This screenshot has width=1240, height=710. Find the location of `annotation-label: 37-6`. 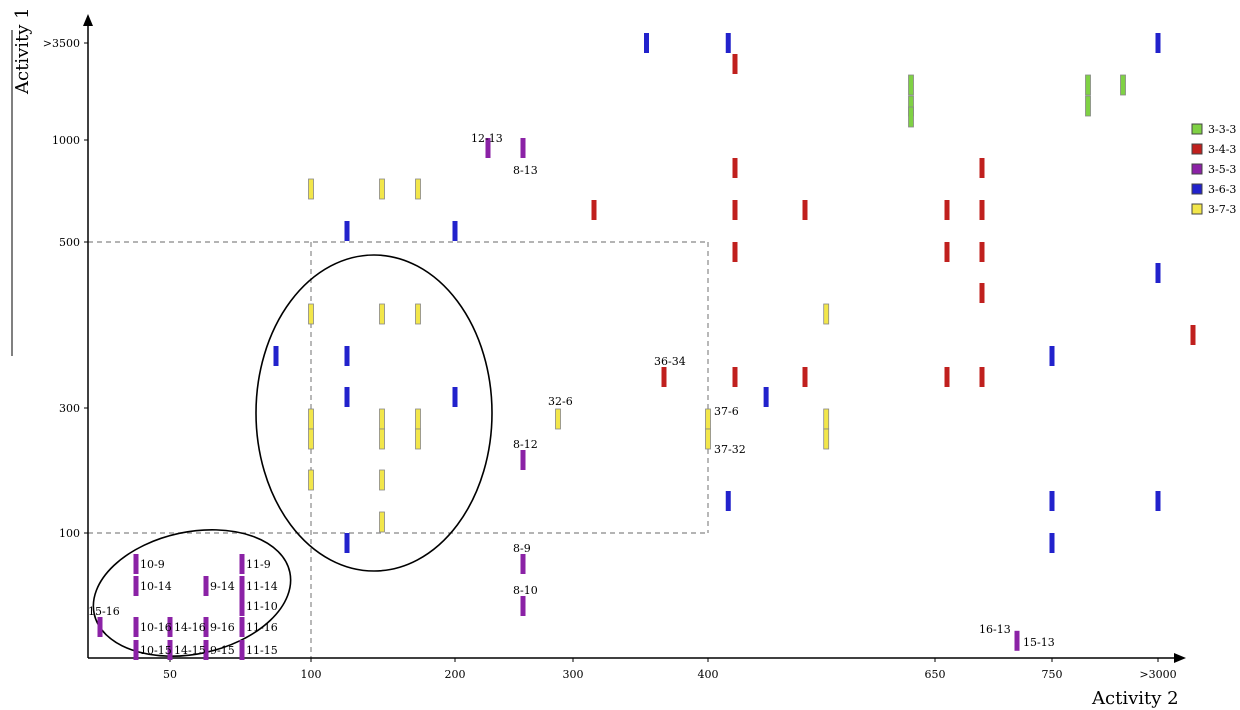

annotation-label: 37-6 is located at coordinates (726, 411).